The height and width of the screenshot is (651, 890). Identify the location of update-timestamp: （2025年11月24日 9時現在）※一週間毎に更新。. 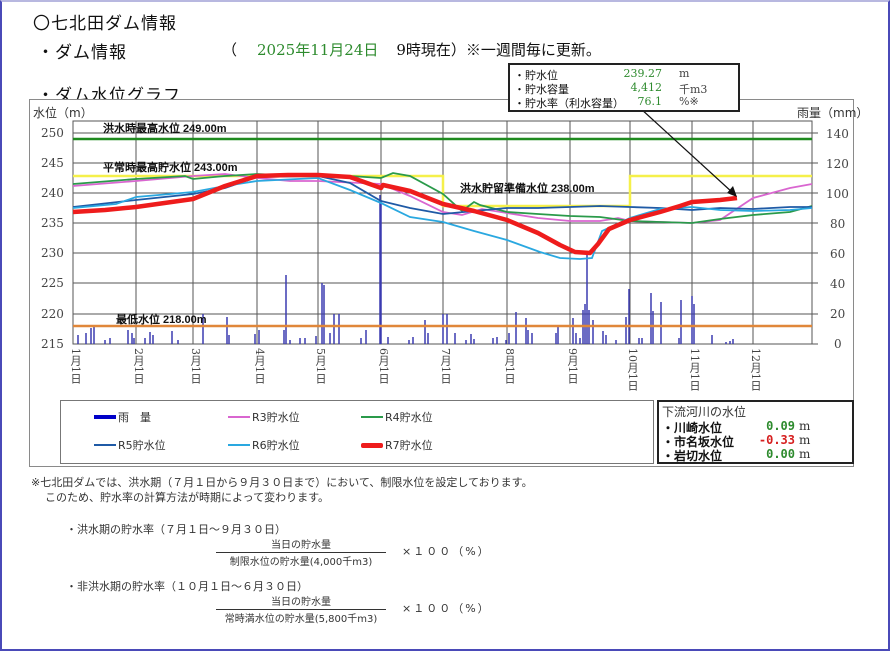
(411, 50).